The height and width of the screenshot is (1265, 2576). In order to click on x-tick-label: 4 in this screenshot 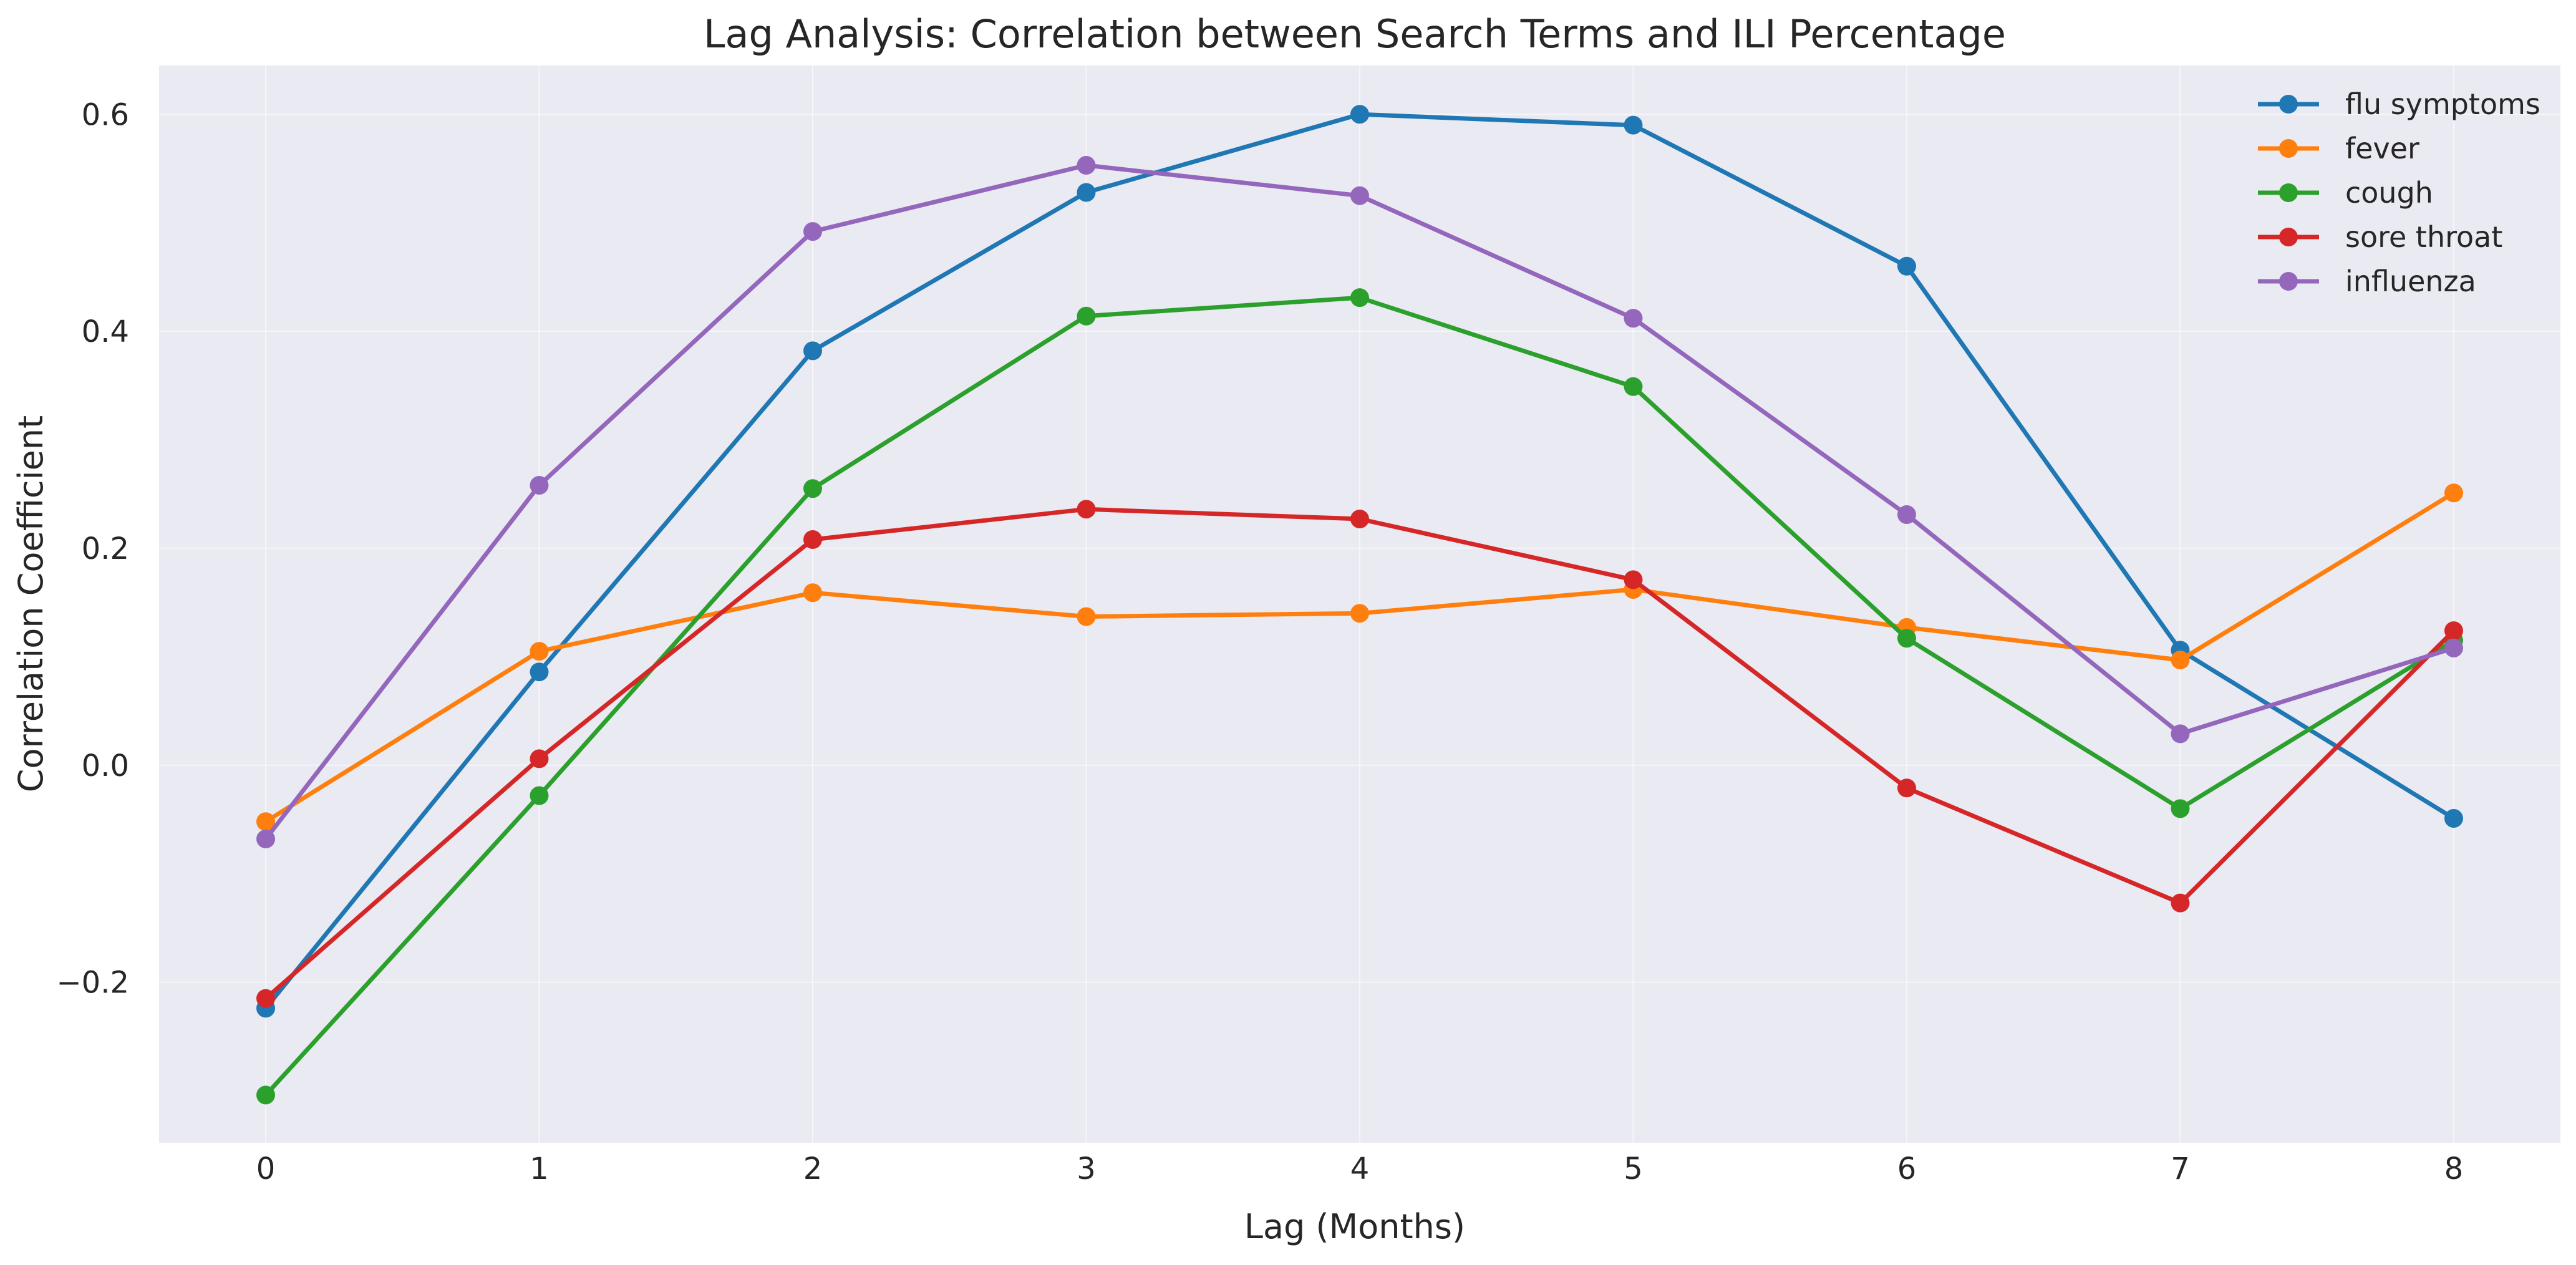, I will do `click(1360, 1168)`.